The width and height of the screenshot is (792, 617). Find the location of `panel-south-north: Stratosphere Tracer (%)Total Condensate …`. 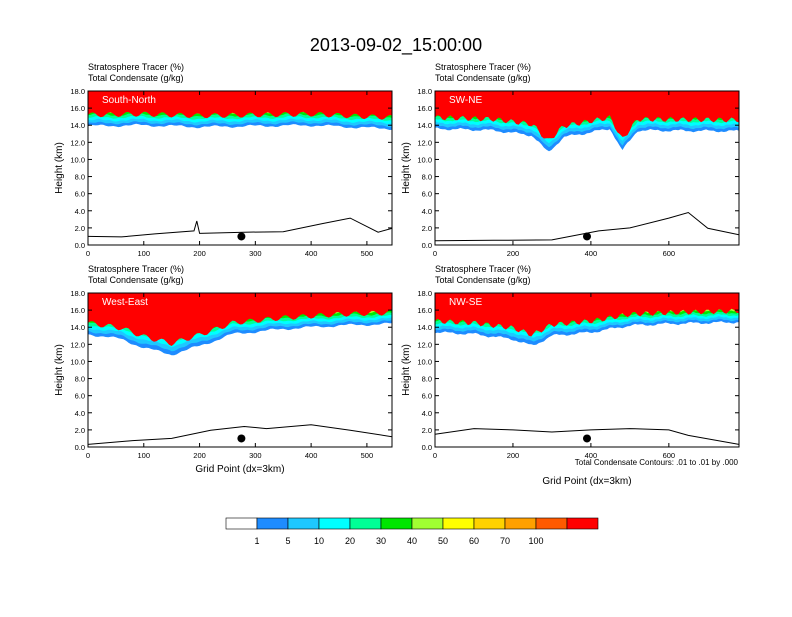

panel-south-north: Stratosphere Tracer (%)Total Condensate … is located at coordinates (223, 160).